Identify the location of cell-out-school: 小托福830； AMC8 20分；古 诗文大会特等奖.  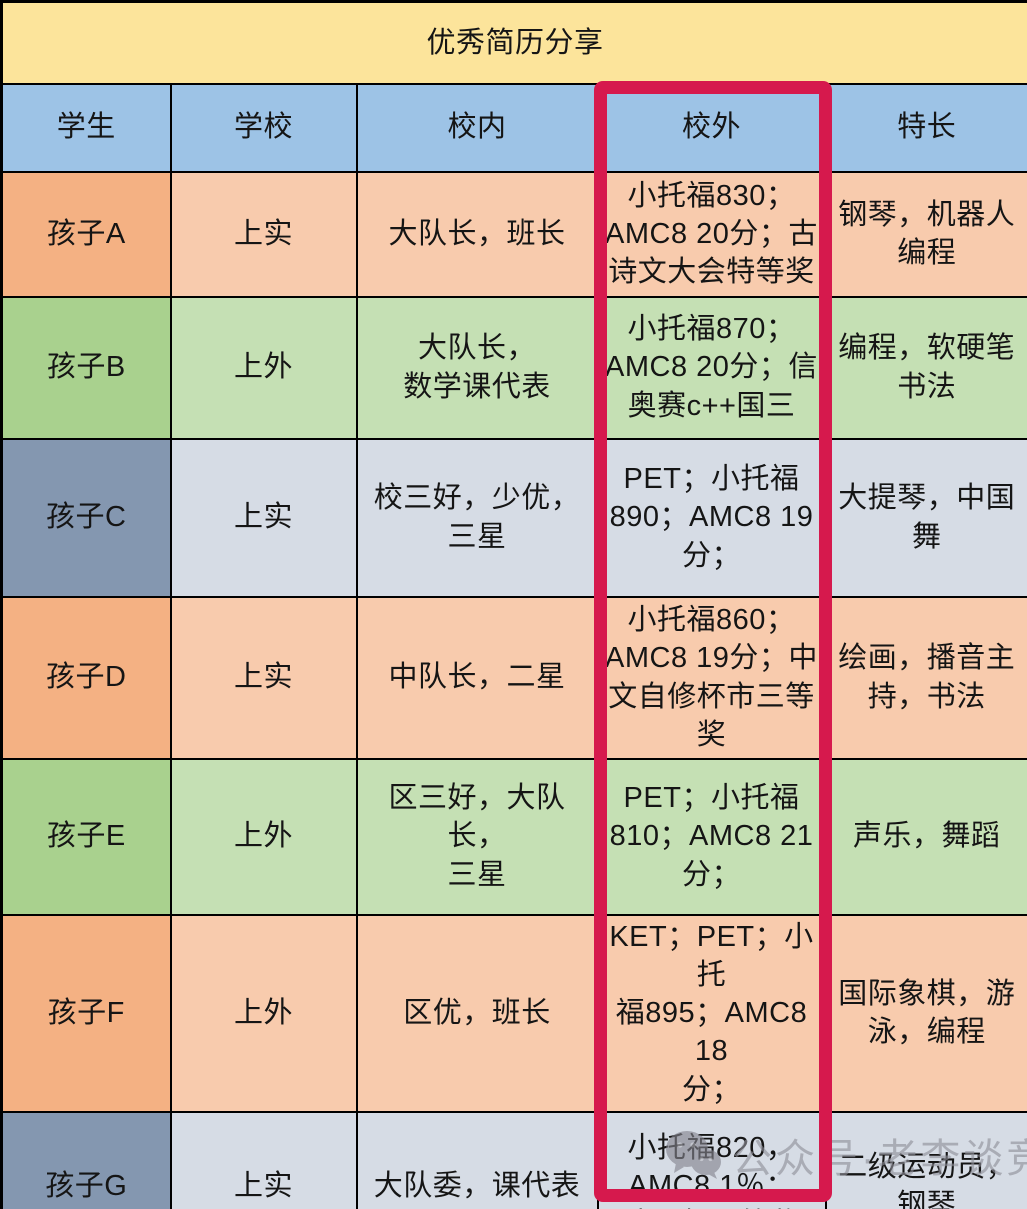
(711, 234).